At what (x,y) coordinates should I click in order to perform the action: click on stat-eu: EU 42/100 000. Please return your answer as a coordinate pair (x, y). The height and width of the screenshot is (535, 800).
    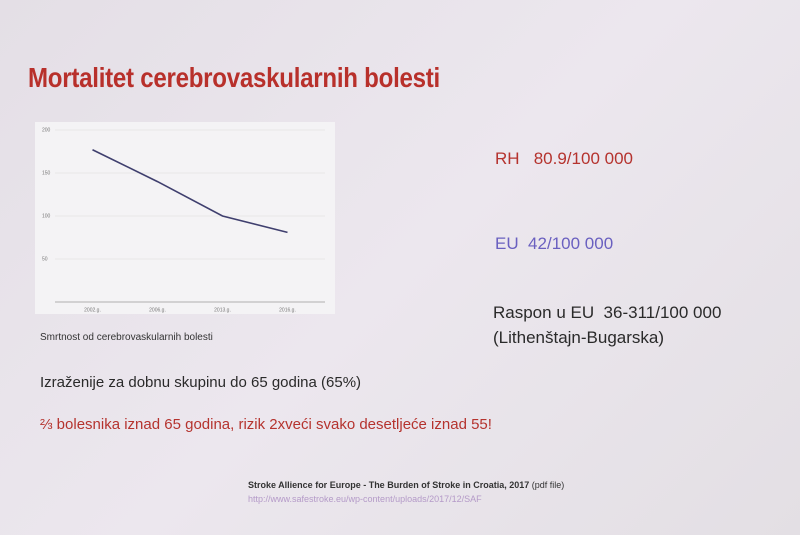
    Looking at the image, I should click on (554, 243).